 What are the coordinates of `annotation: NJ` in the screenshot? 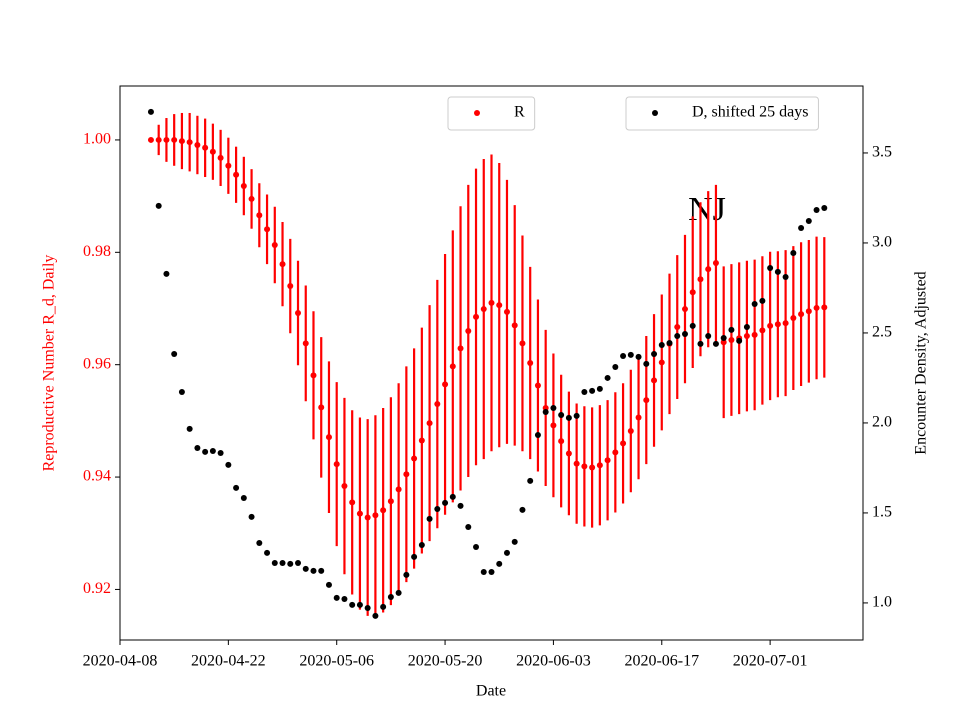 It's located at (707, 209).